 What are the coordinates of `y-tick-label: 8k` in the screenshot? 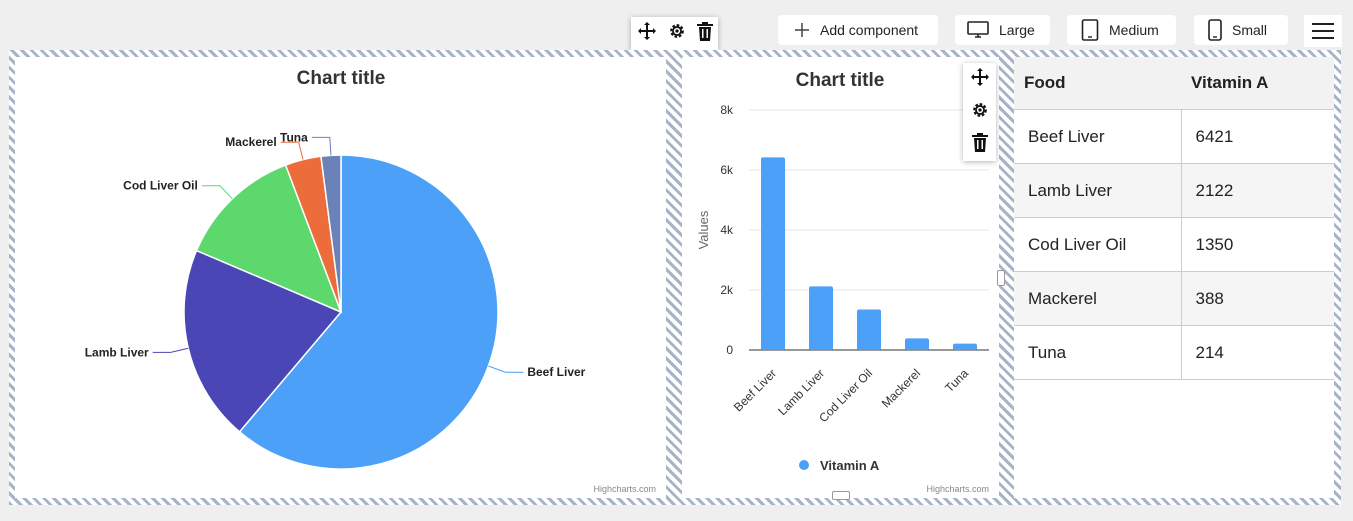 It's located at (727, 110).